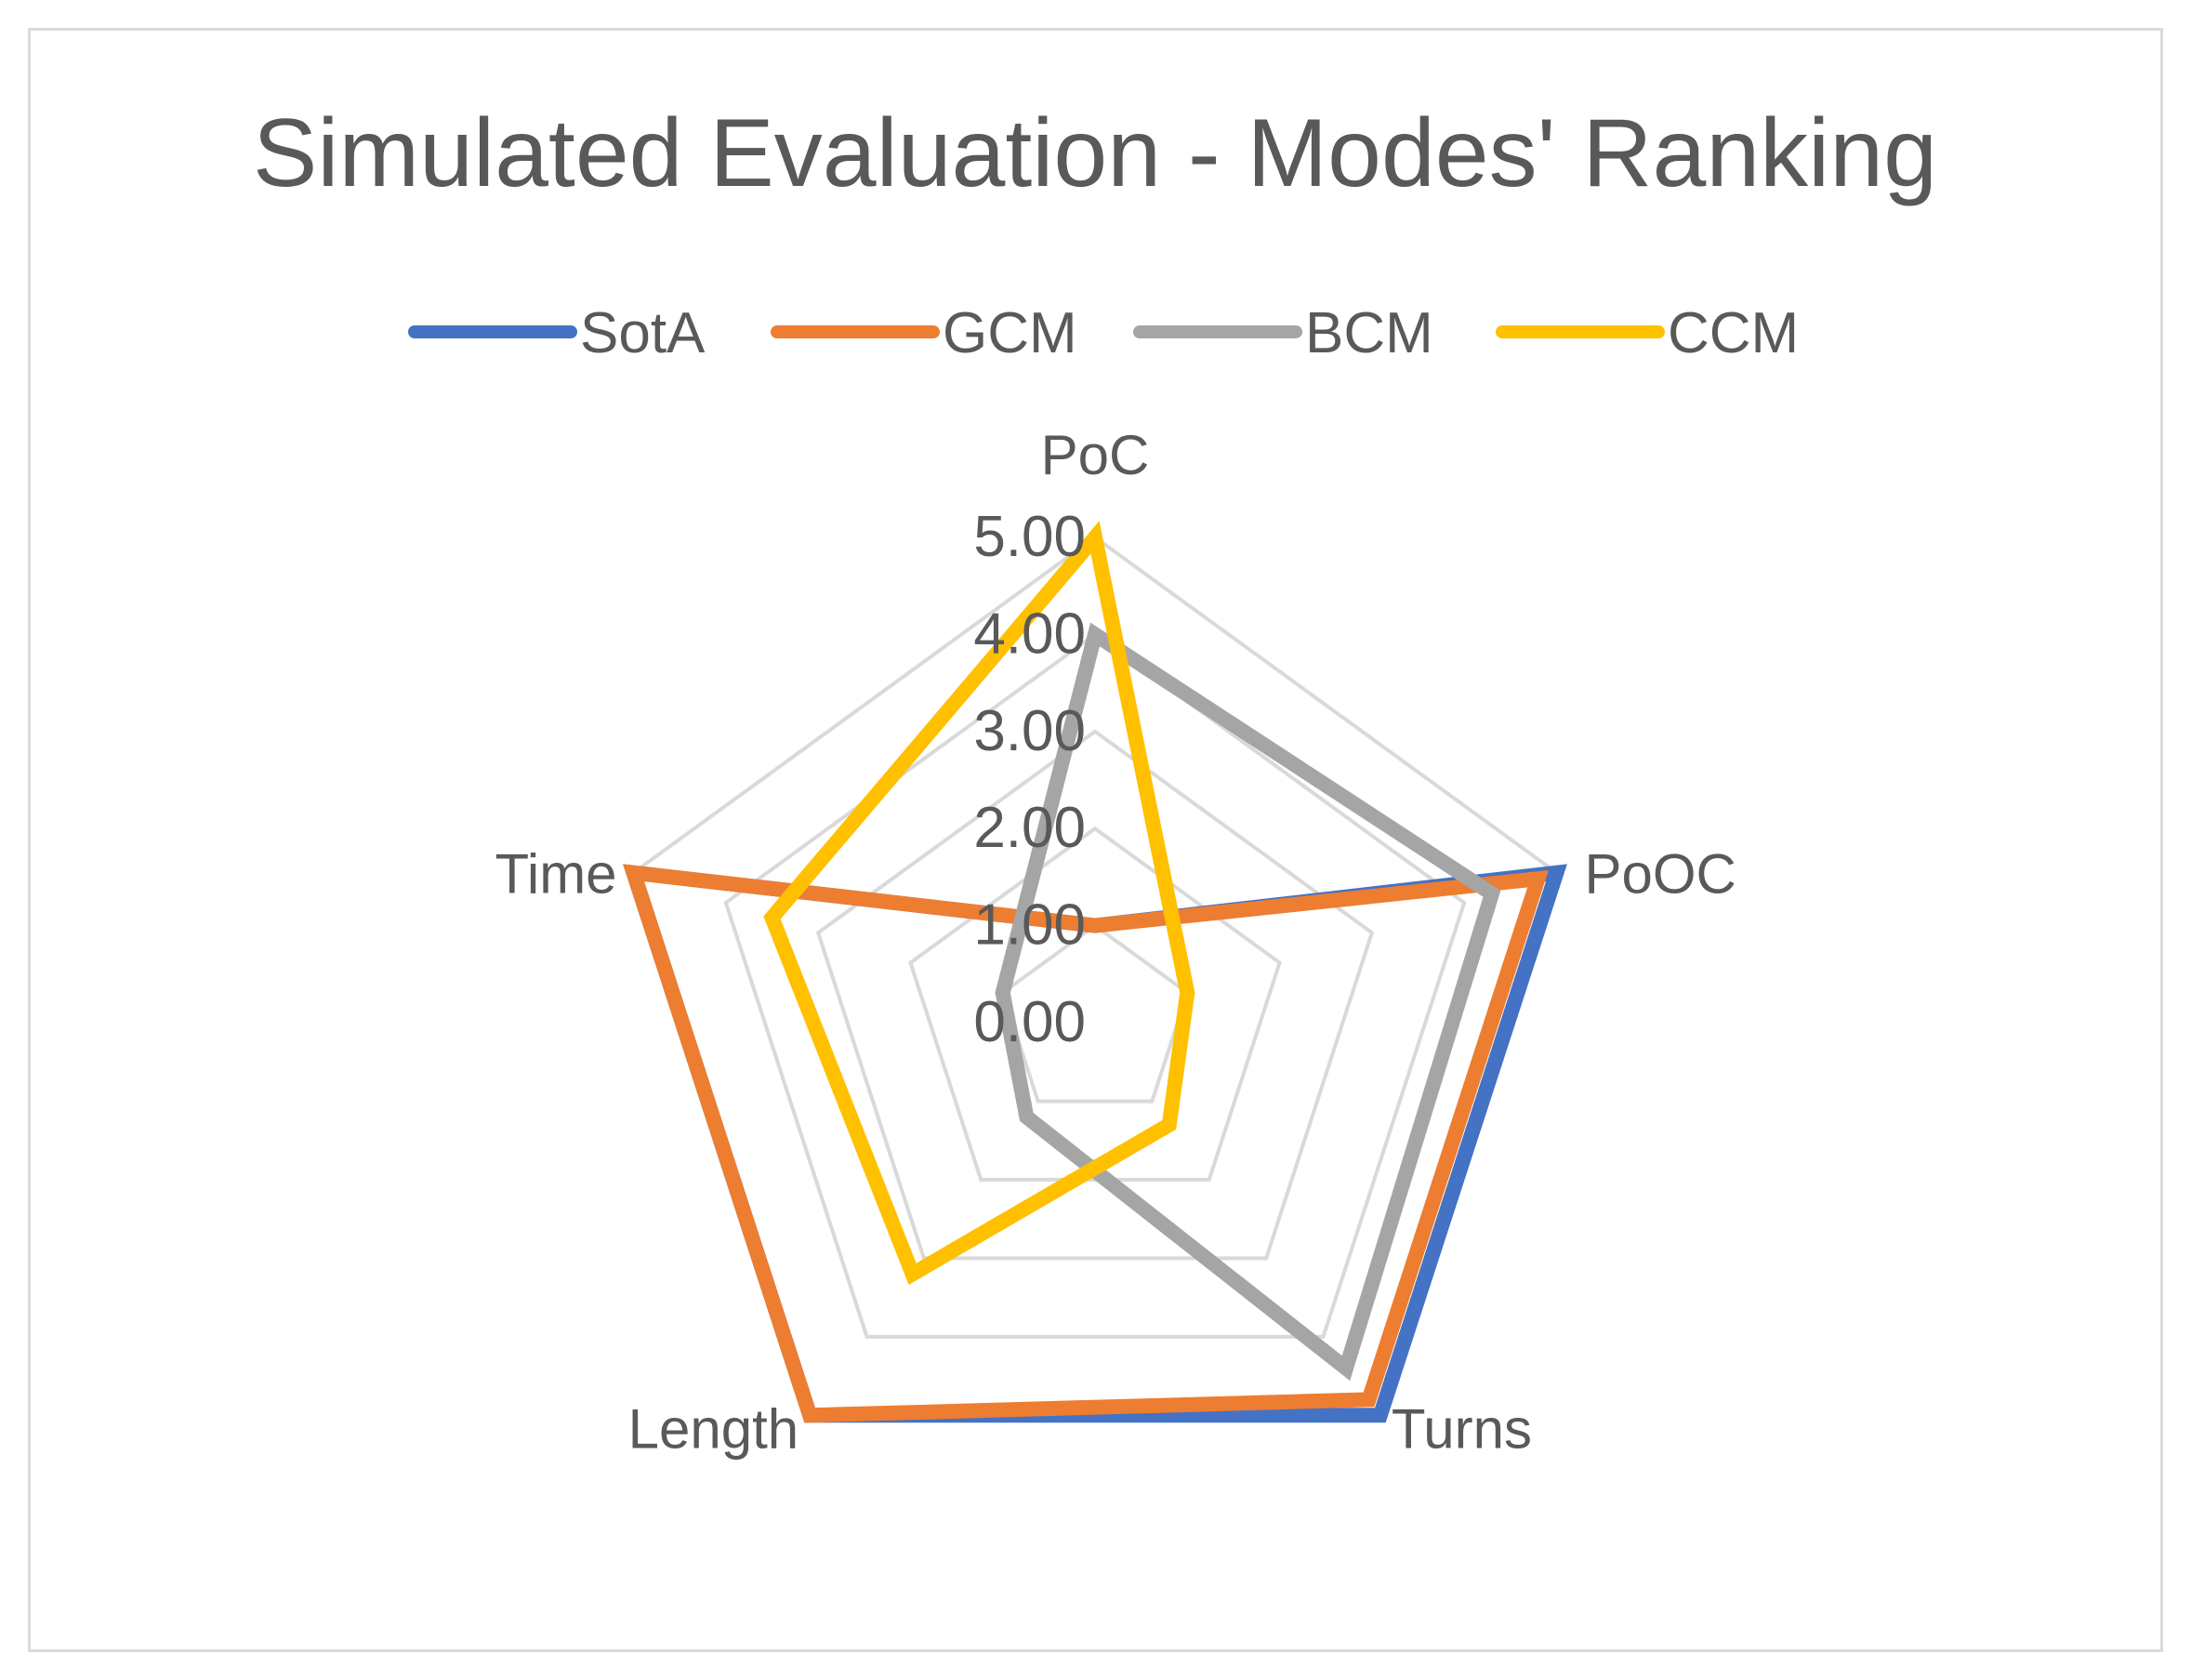 The height and width of the screenshot is (1680, 2191). What do you see at coordinates (643, 333) in the screenshot?
I see `legend-label-sota: SotA` at bounding box center [643, 333].